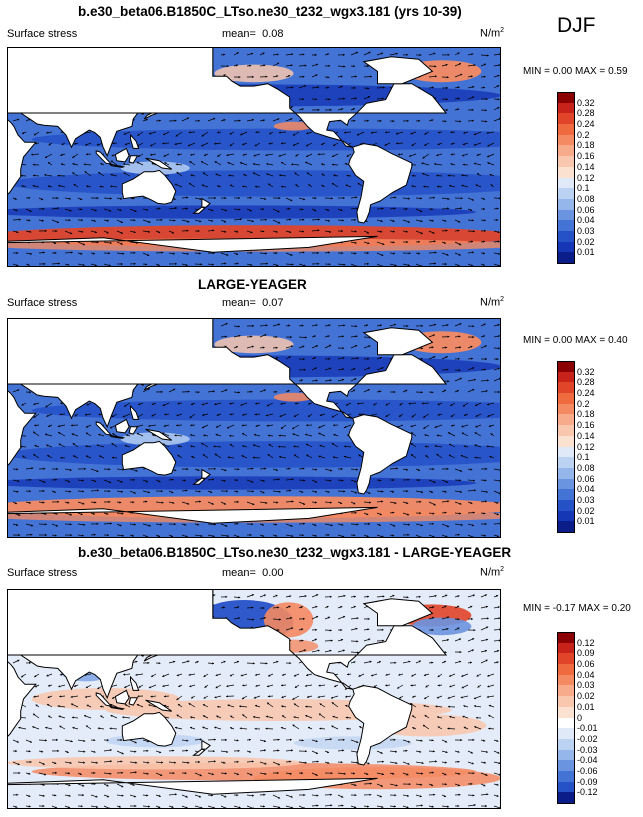 The height and width of the screenshot is (817, 643). What do you see at coordinates (586, 382) in the screenshot?
I see `colorbar-level-label: 0.28` at bounding box center [586, 382].